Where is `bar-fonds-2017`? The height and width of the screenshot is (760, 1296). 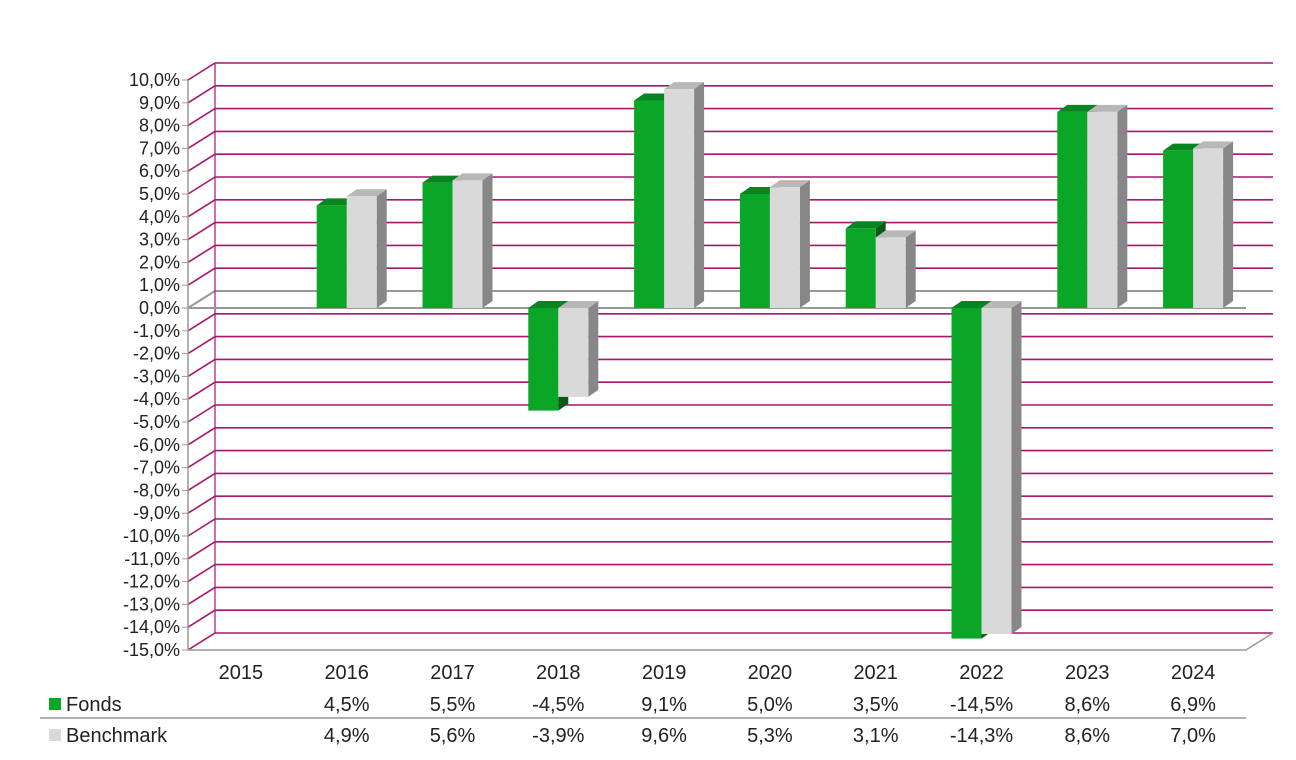
bar-fonds-2017 is located at coordinates (437, 245).